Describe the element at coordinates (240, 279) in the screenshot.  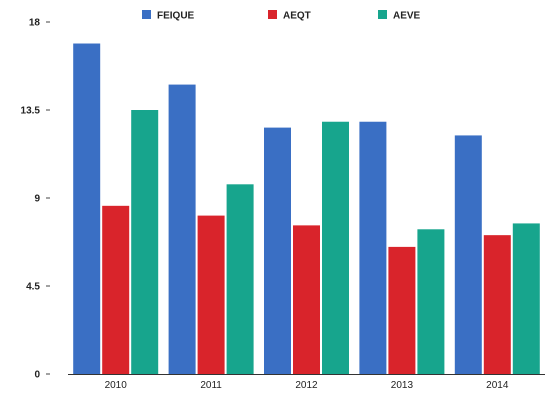
I see `bar-aeve-2011` at that location.